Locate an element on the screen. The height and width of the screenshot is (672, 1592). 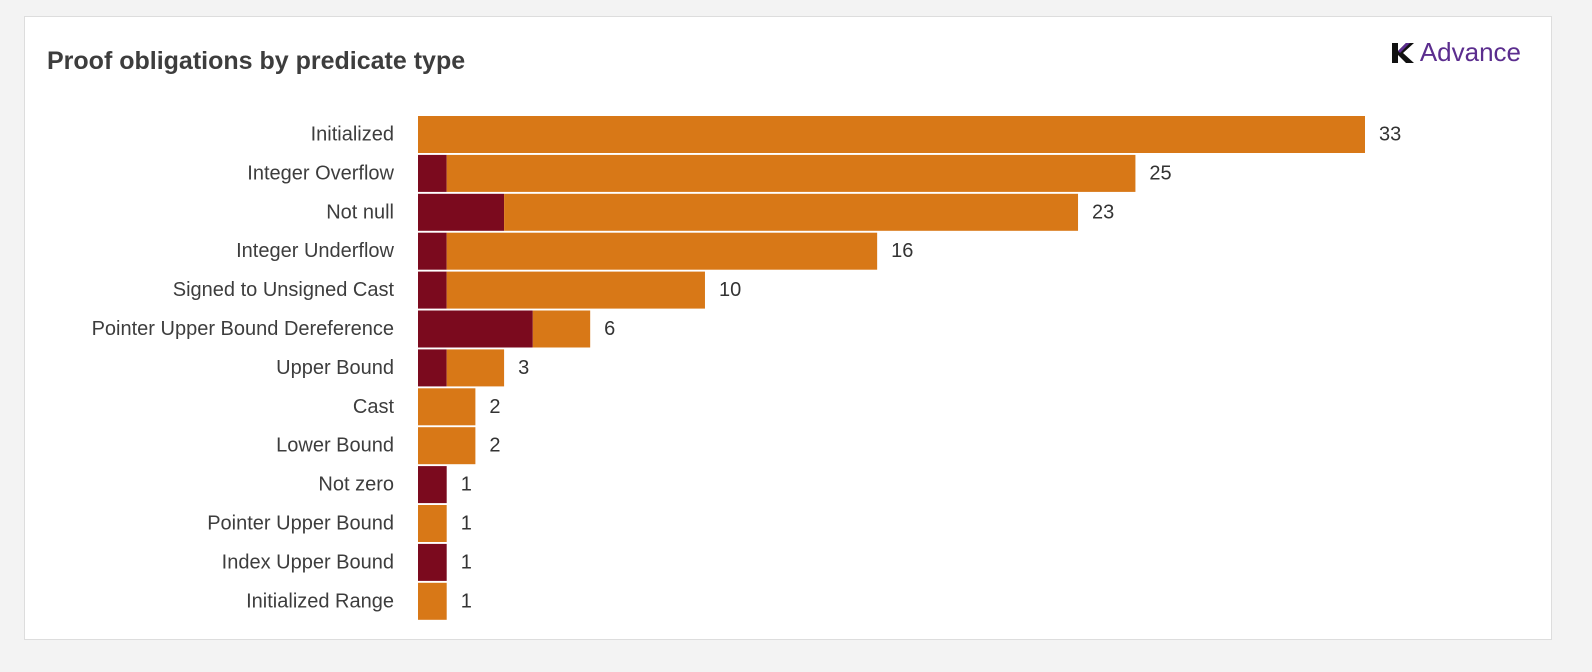
category-label-integer-underflow: Integer Underflow is located at coordinates (315, 251).